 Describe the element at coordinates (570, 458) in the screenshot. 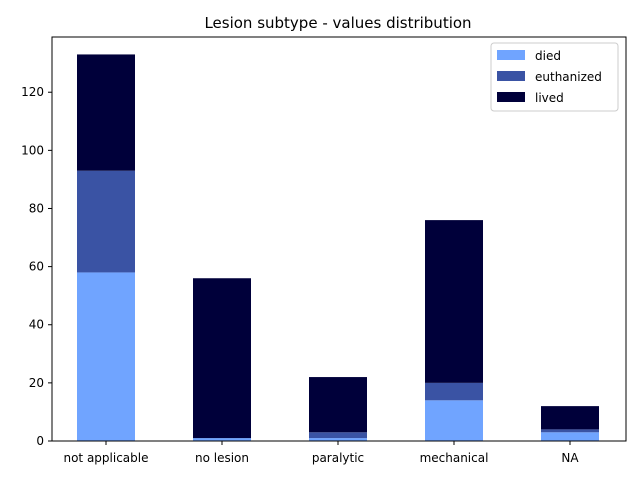

I see `x-tick-label: NA` at that location.